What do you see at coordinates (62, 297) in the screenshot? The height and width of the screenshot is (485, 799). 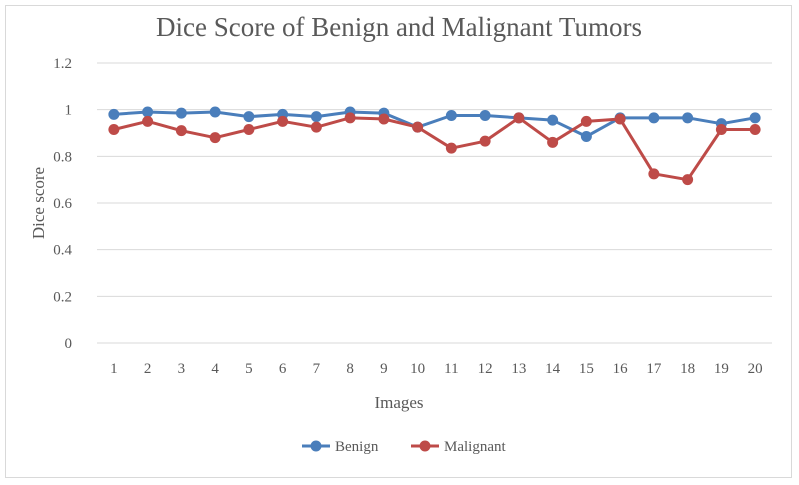 I see `y-tick-label: 0.2` at bounding box center [62, 297].